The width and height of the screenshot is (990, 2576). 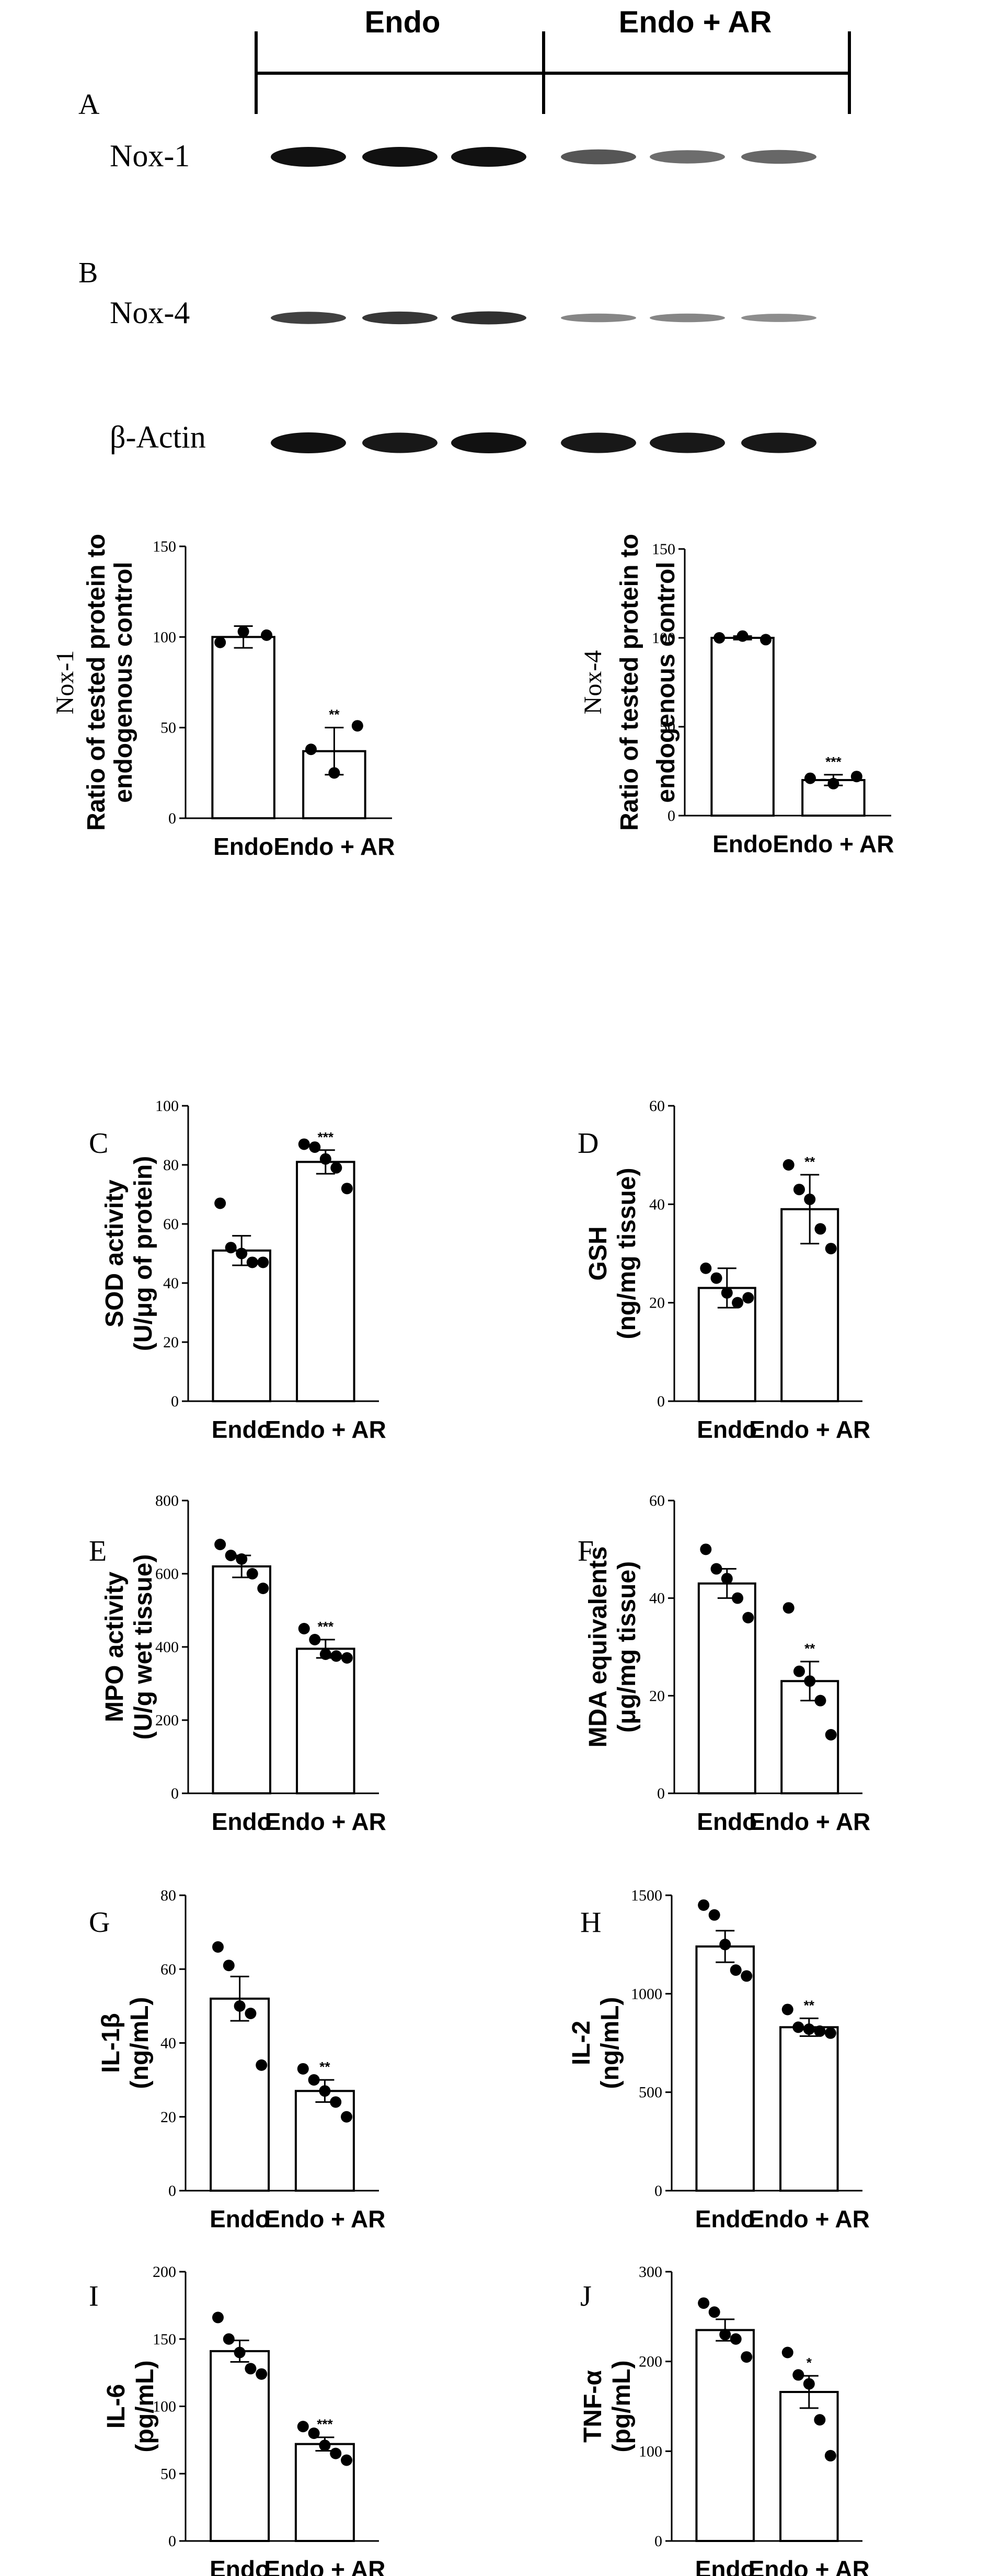 I want to click on panel-label: G, so click(x=99, y=1922).